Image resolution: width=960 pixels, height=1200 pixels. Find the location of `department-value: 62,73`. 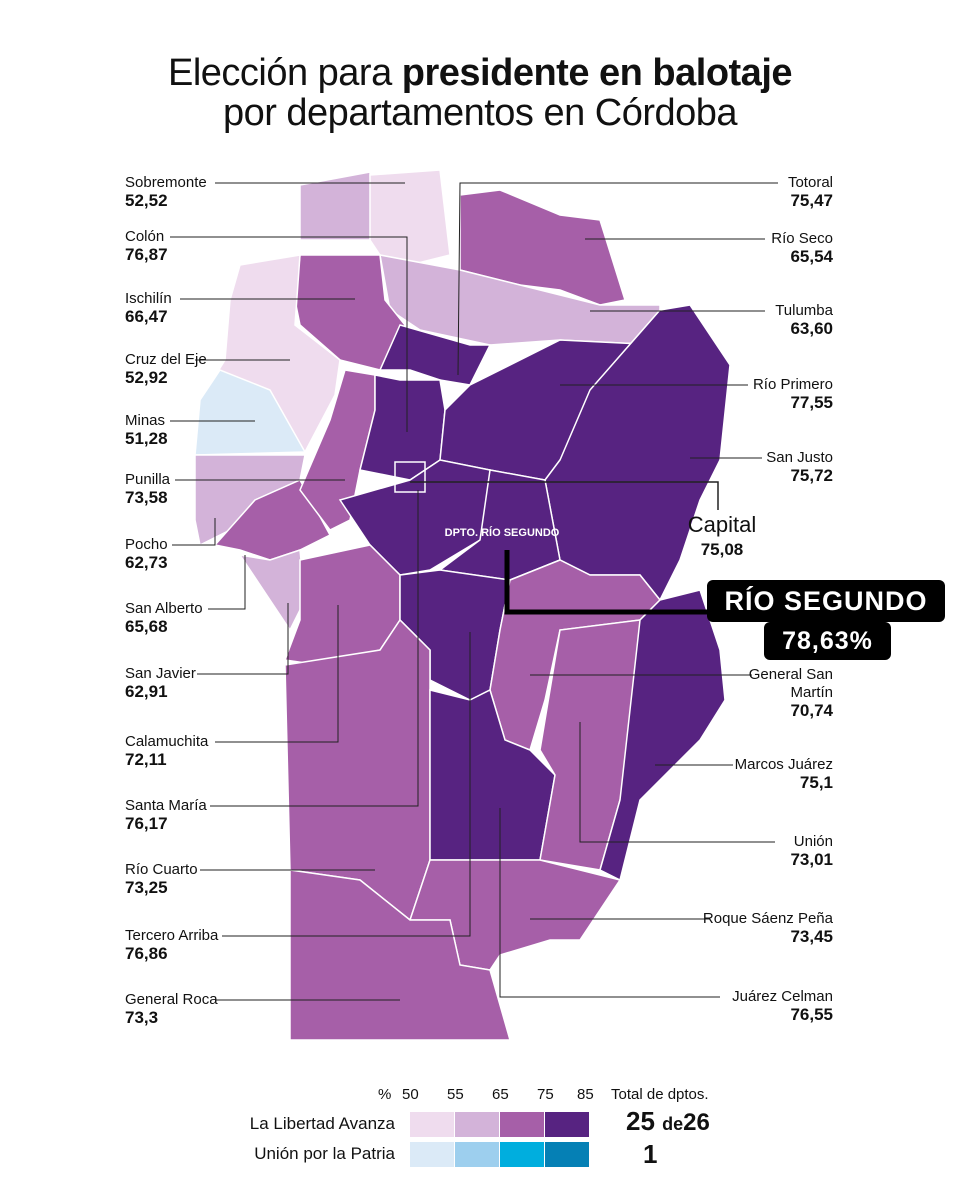

department-value: 62,73 is located at coordinates (146, 562).